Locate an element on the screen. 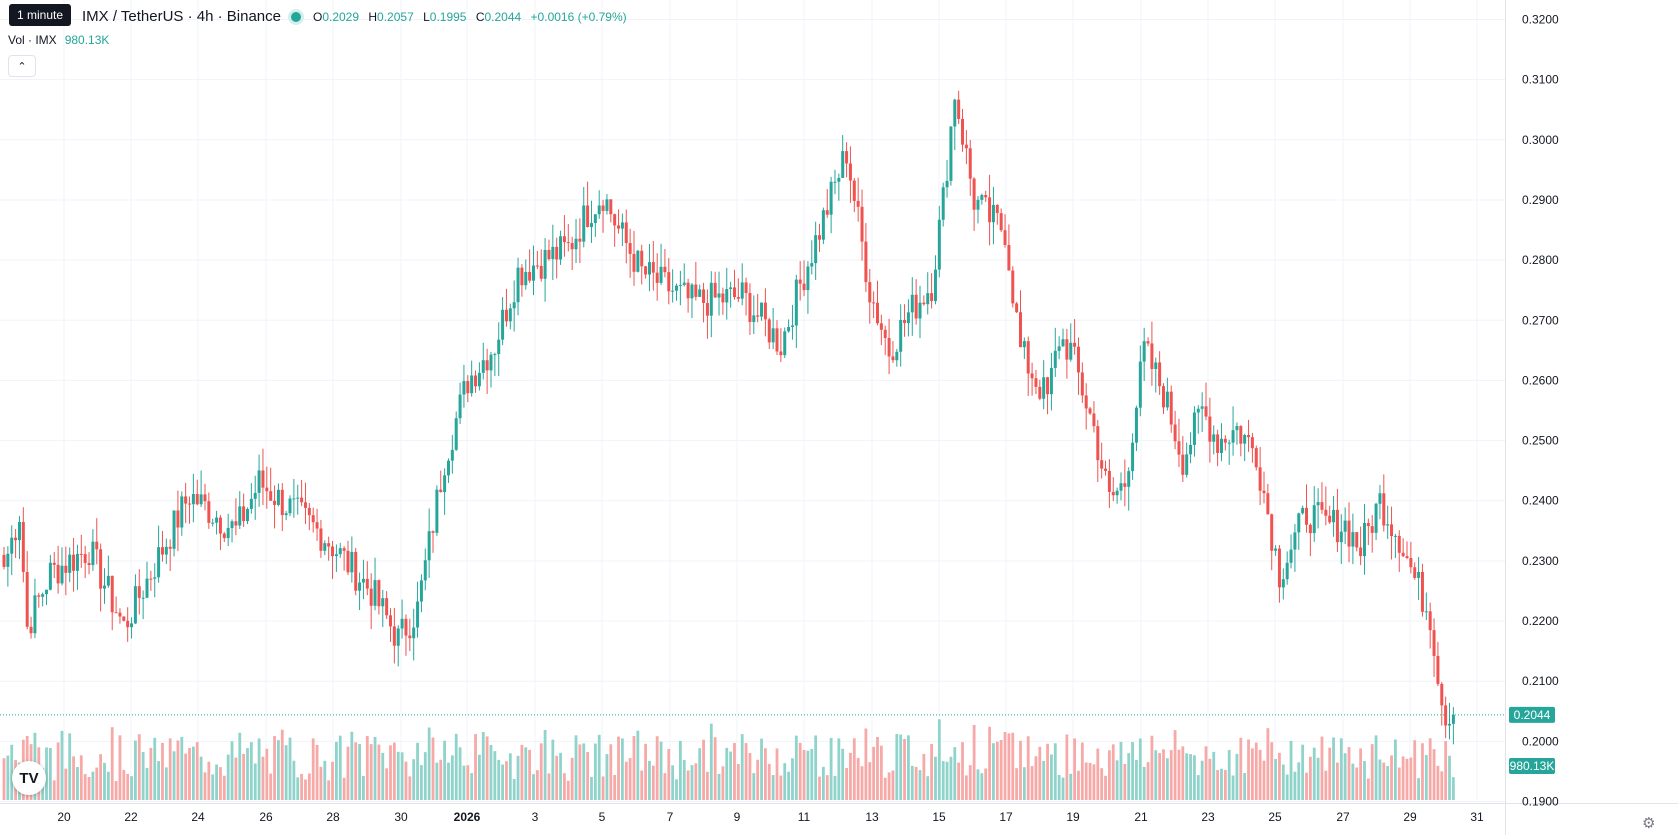  market-status-icon is located at coordinates (295, 16).